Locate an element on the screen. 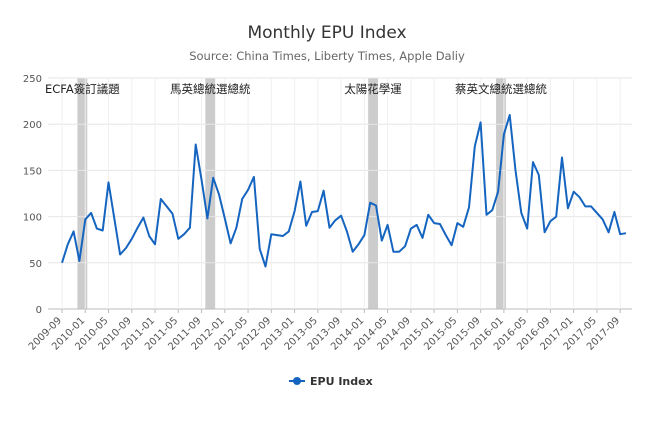  legend-item-epu-index: EPU Index is located at coordinates (341, 381).